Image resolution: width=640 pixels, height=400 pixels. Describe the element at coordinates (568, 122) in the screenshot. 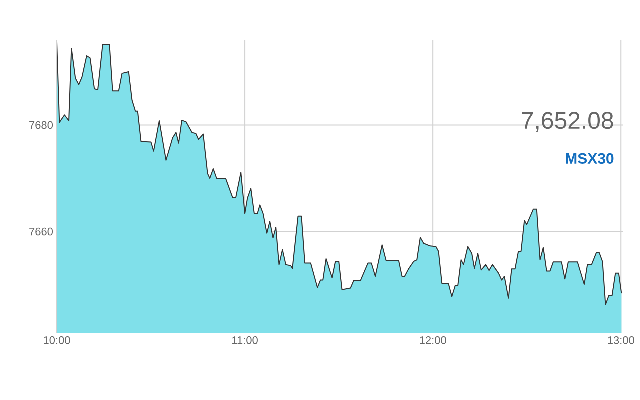

I see `annotation: 7,652.08` at that location.